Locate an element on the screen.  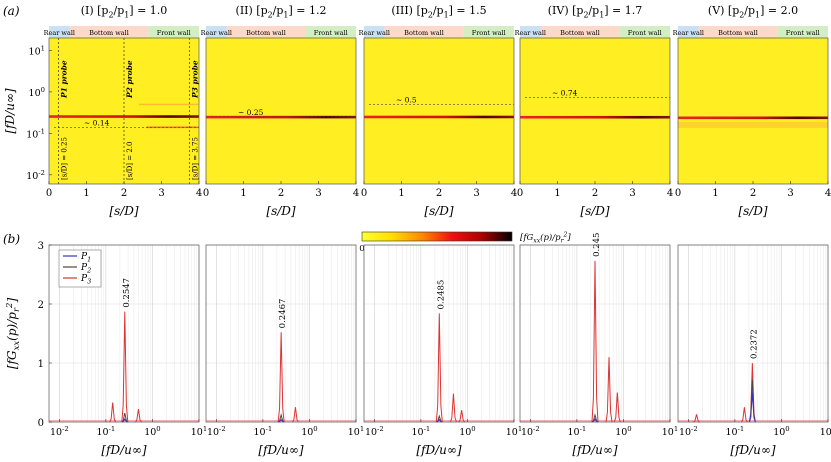
rear-wall-band is located at coordinates (59, 32).